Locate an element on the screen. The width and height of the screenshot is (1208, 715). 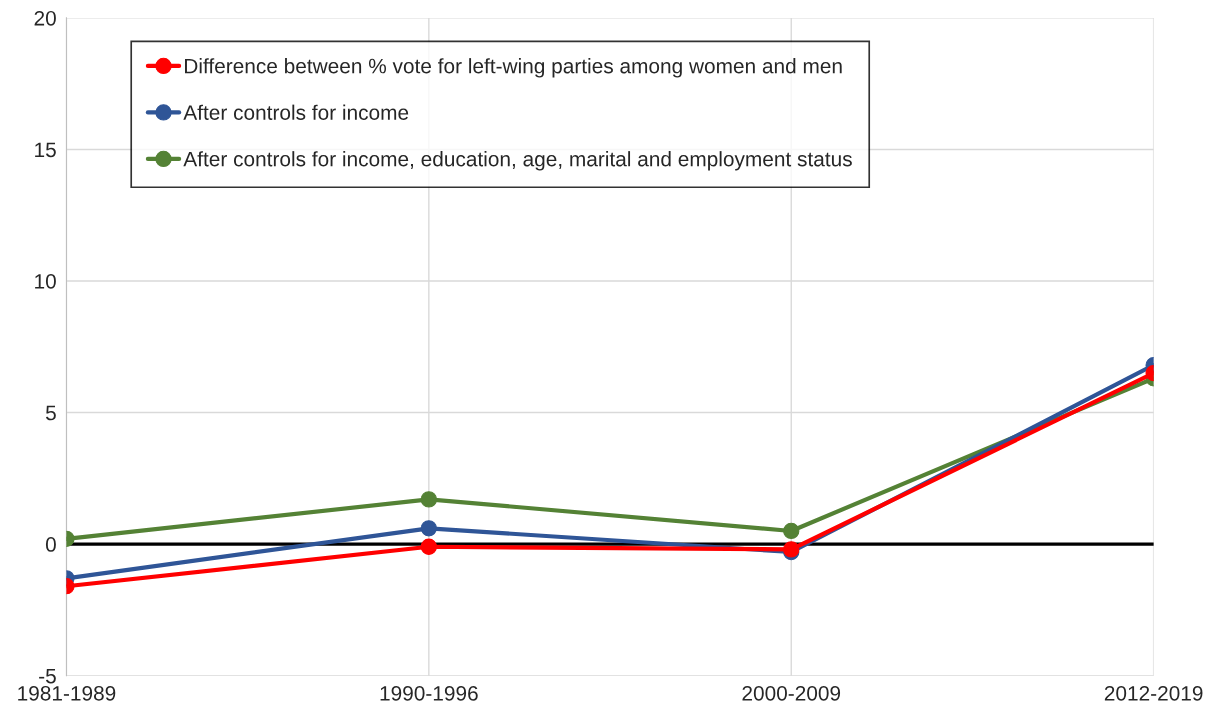
y-tick-label: 10 is located at coordinates (45, 281).